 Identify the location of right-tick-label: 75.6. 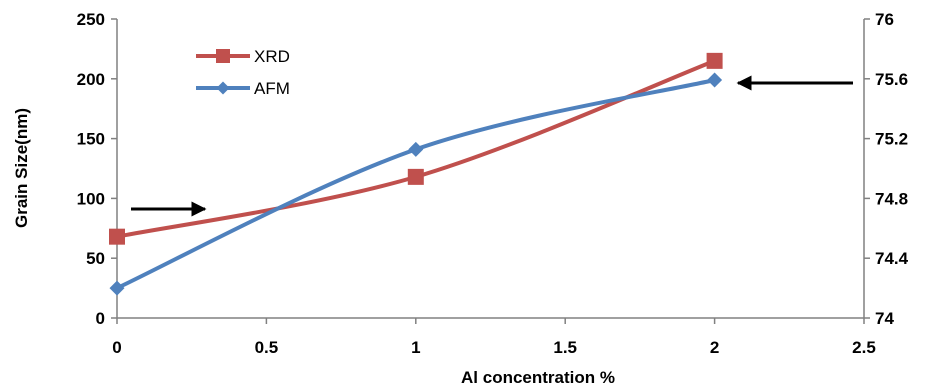
(891, 79).